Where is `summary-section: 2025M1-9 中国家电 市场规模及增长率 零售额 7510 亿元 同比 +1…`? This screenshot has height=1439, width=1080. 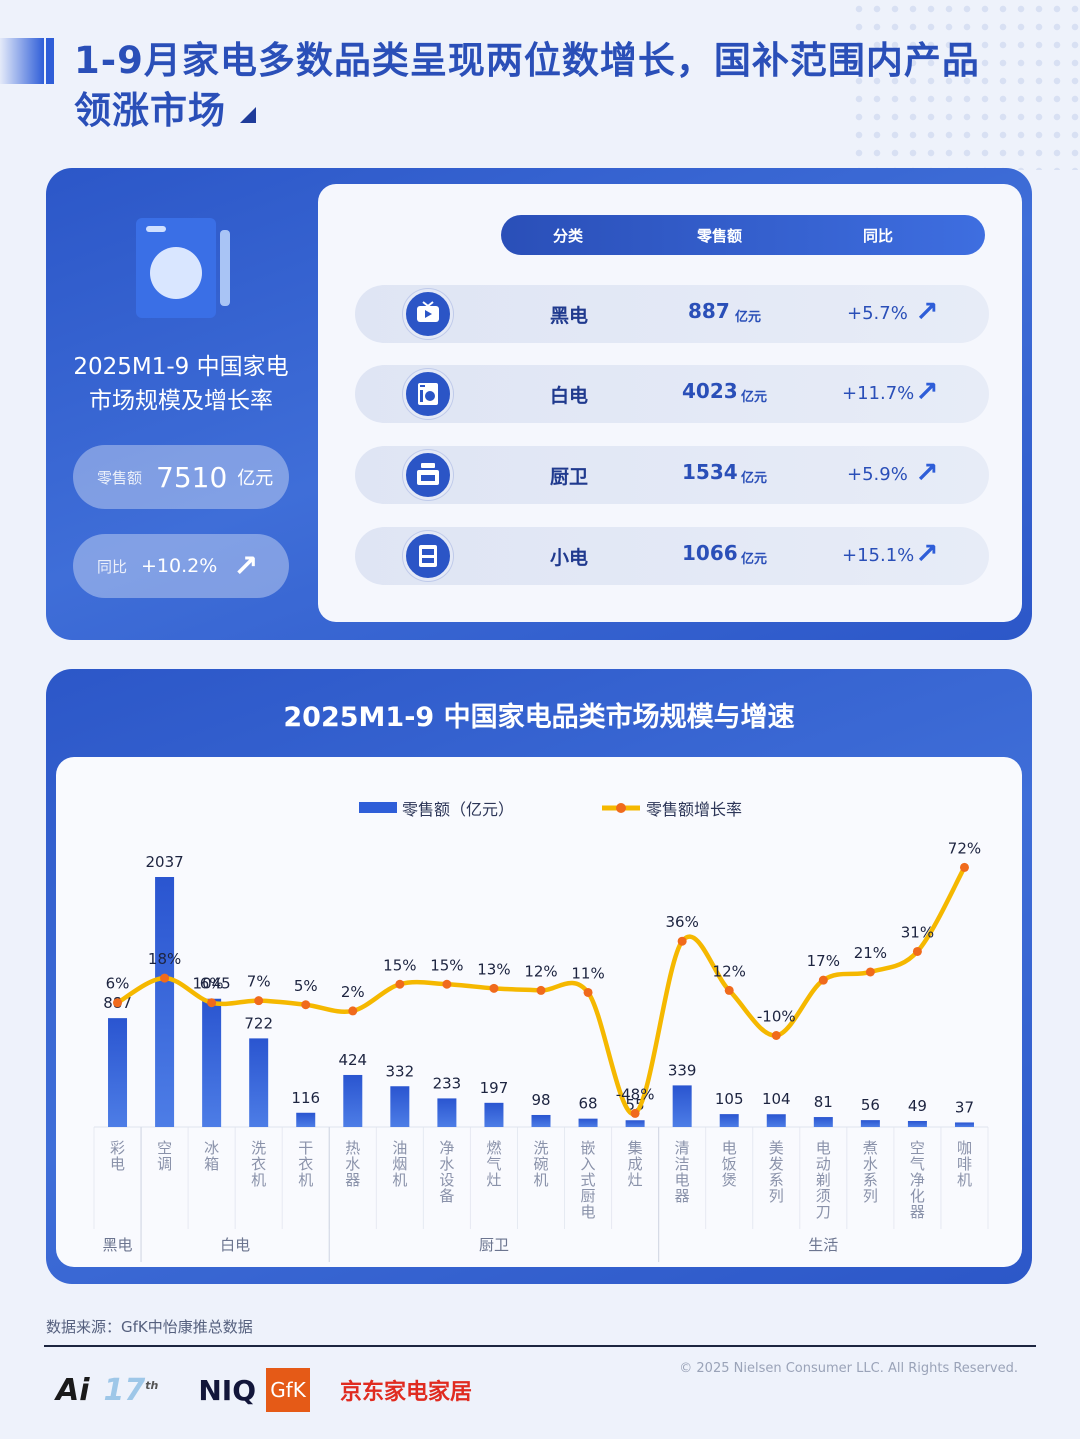
summary-section: 2025M1-9 中国家电 市场规模及增长率 零售额 7510 亿元 同比 +1… is located at coordinates (181, 404).